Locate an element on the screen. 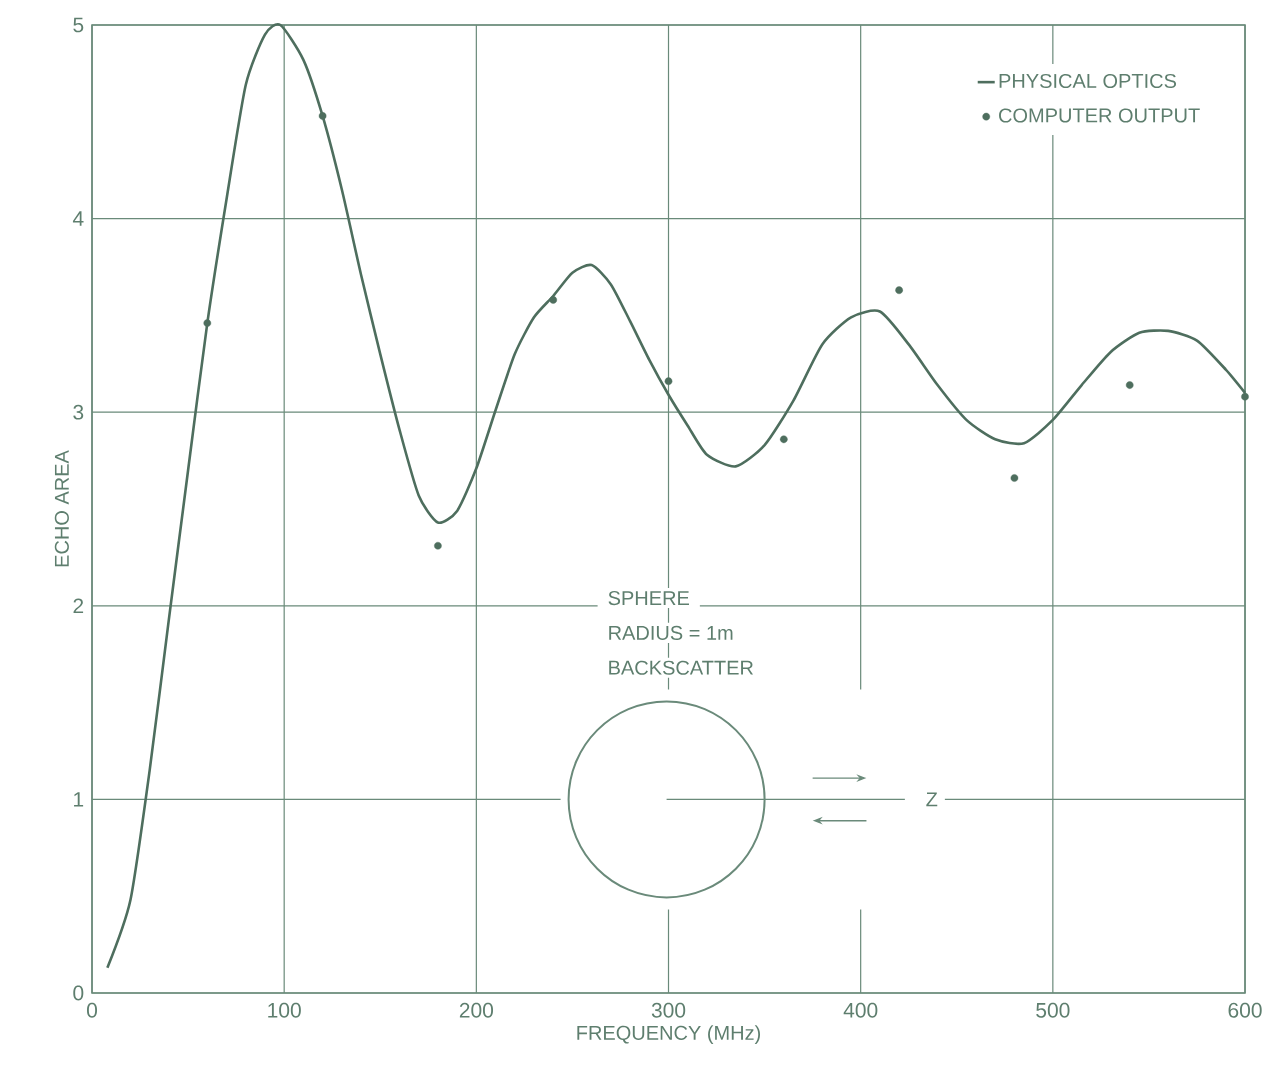 Image resolution: width=1268 pixels, height=1075 pixels. y-tick-label: 3 is located at coordinates (78, 412).